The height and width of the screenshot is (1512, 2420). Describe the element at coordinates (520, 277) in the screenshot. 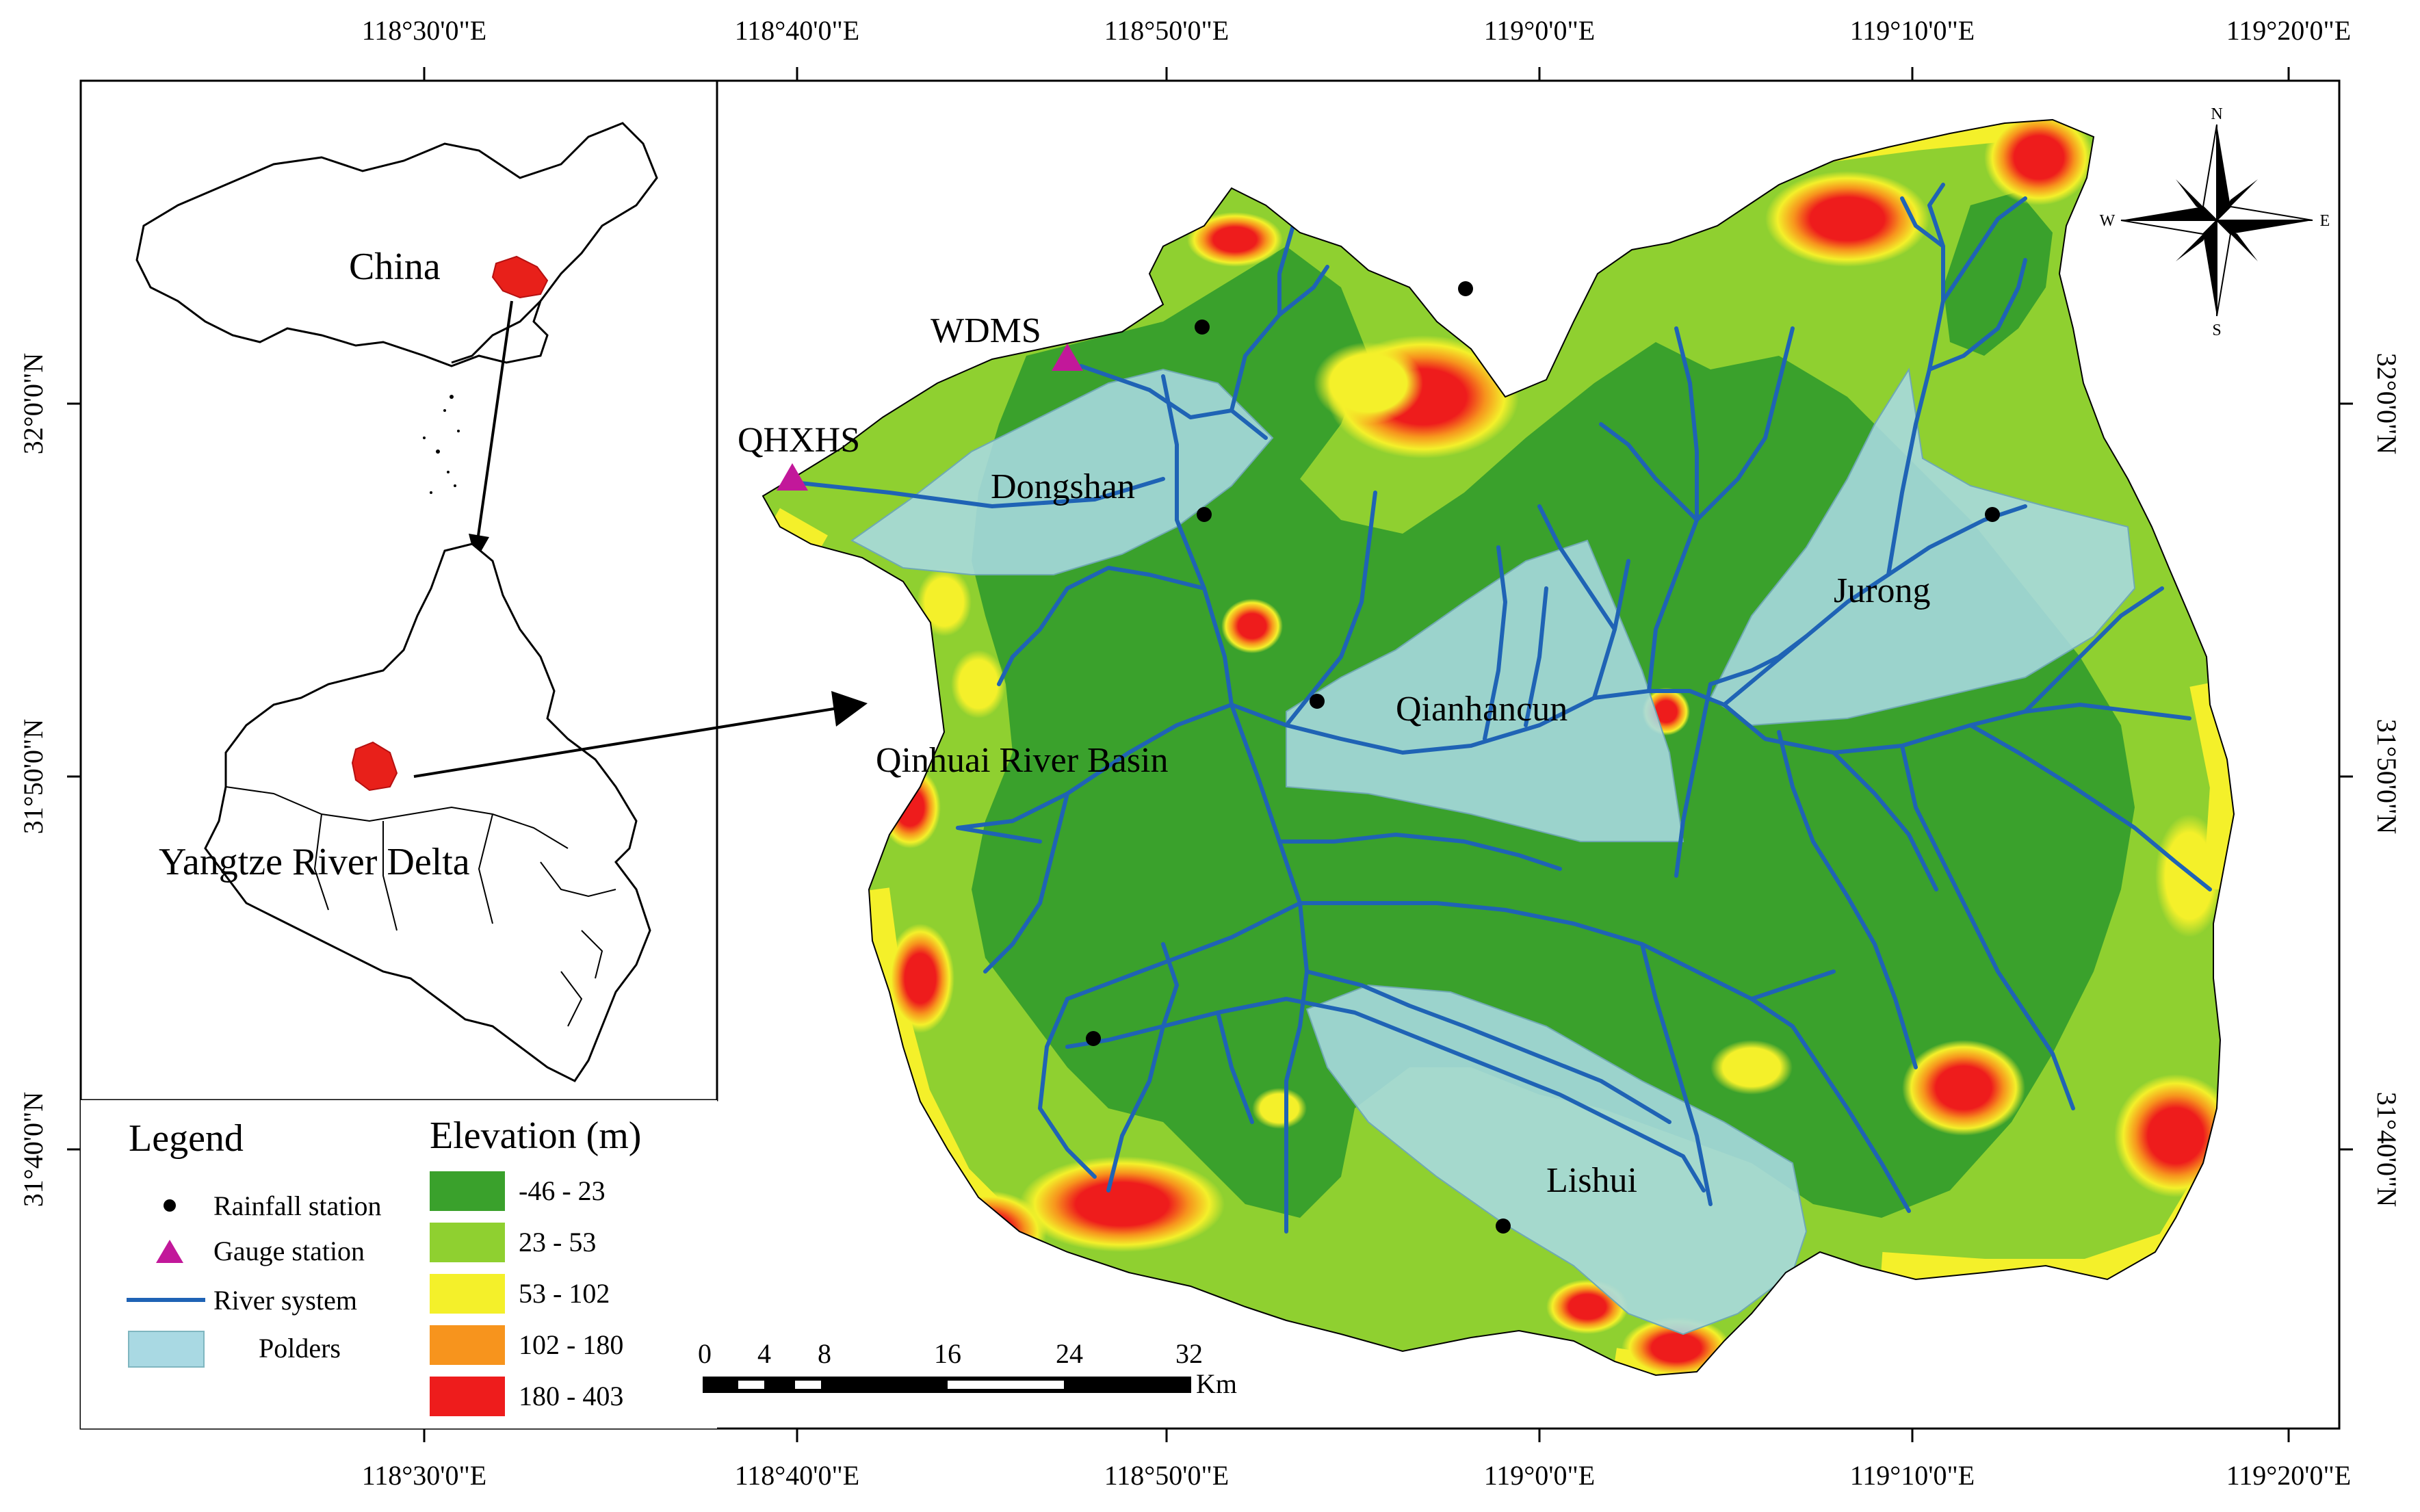

I see `china-delta-highlight` at that location.